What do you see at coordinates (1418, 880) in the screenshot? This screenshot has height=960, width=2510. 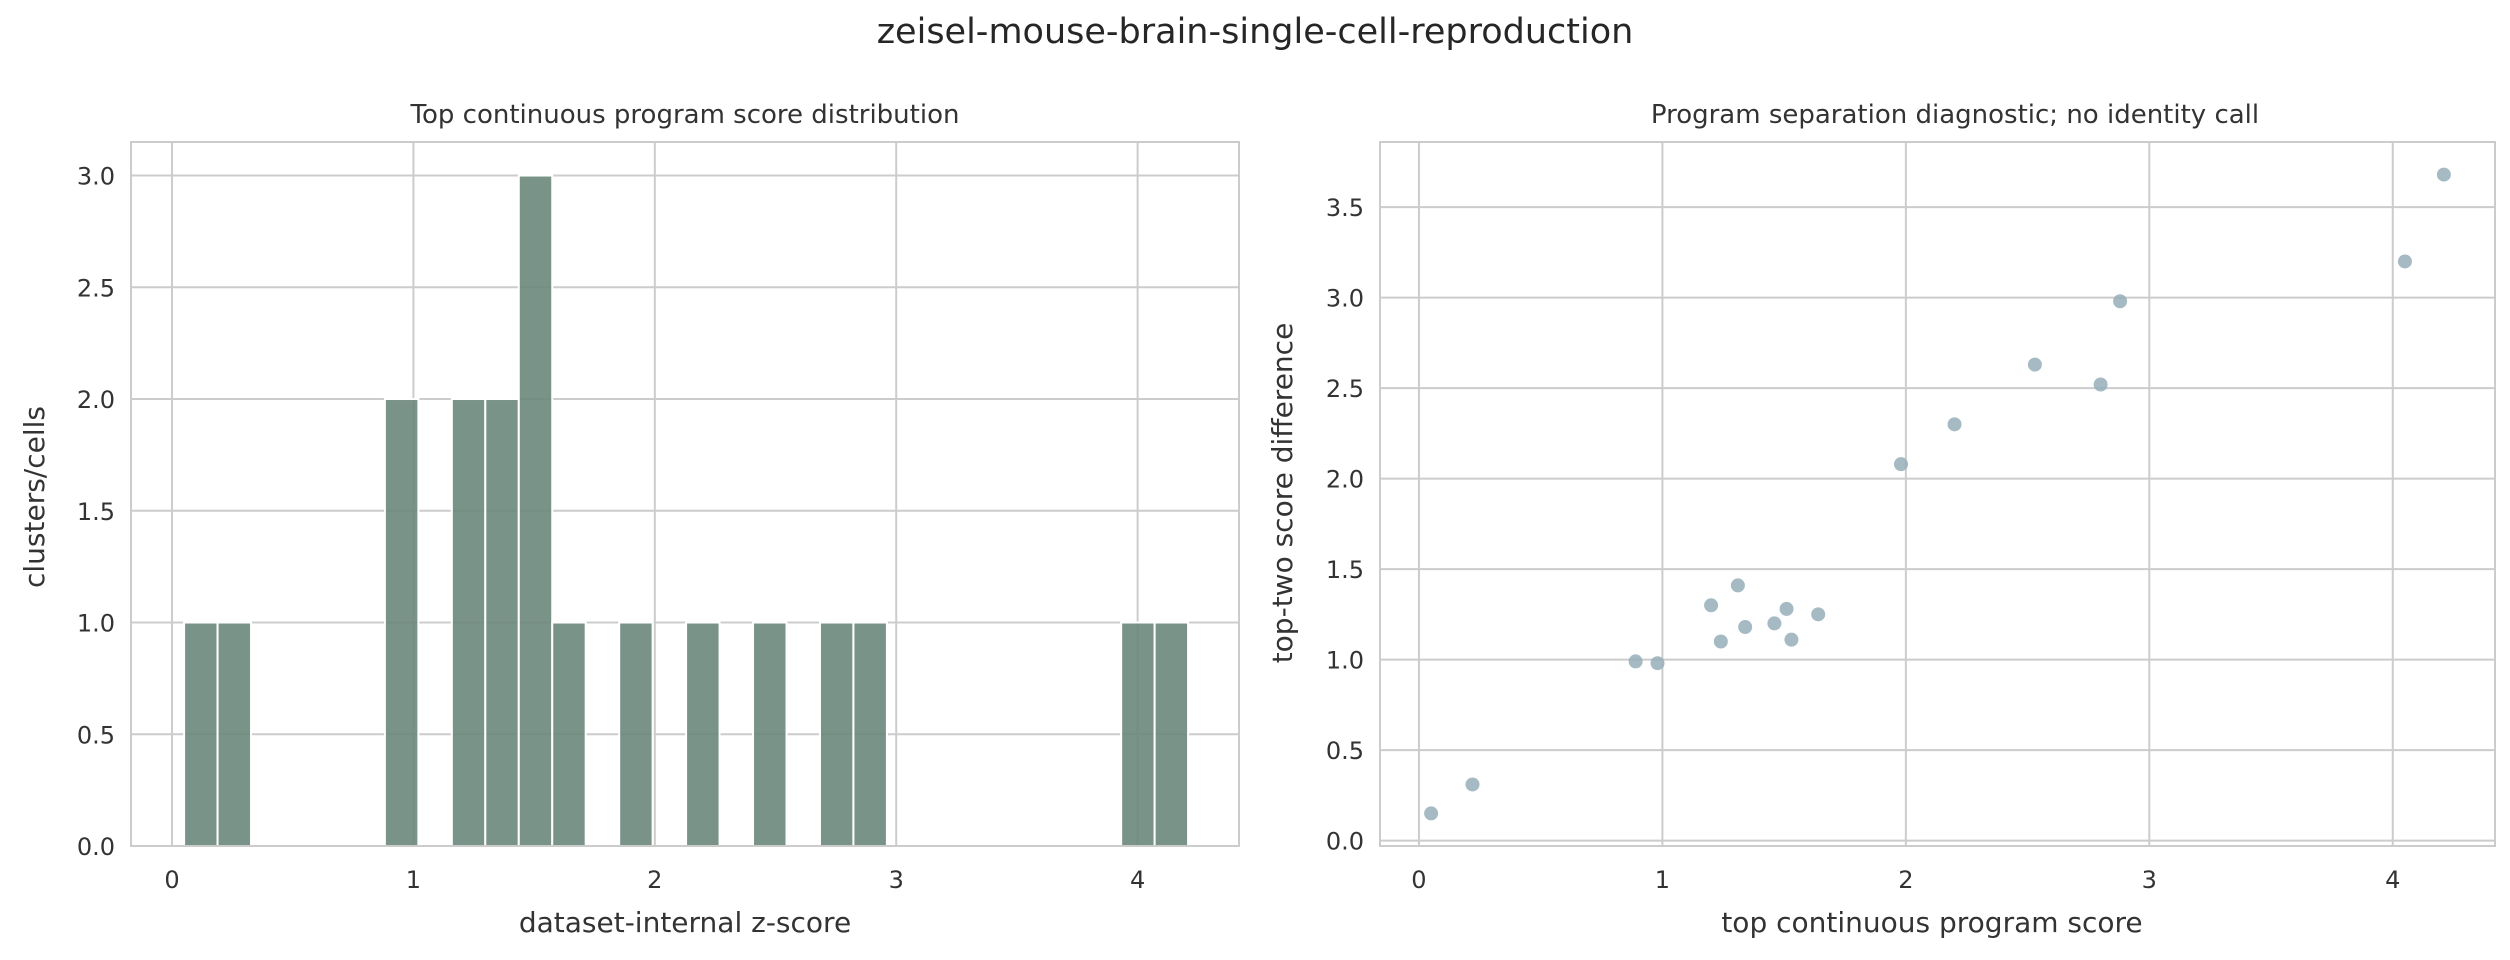 I see `scatter-x-tick-label: 0` at bounding box center [1418, 880].